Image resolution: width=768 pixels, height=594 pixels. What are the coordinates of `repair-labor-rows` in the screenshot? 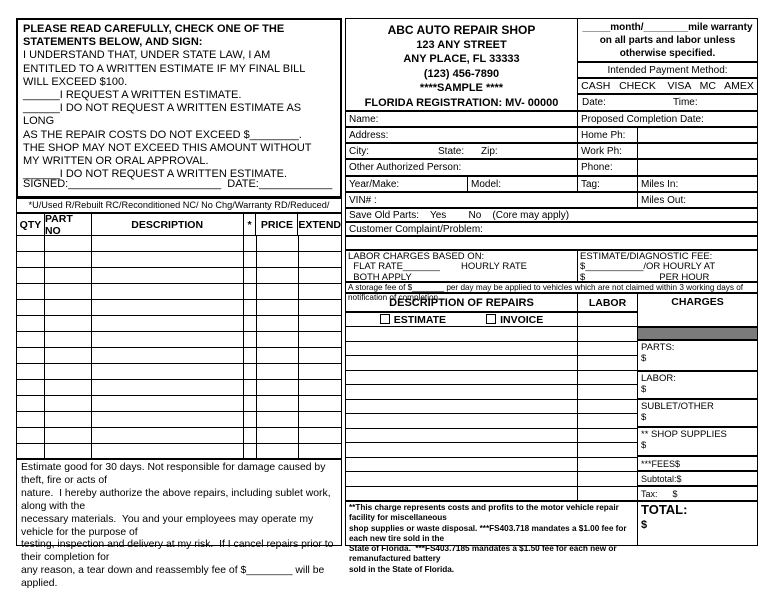 It's located at (607, 414).